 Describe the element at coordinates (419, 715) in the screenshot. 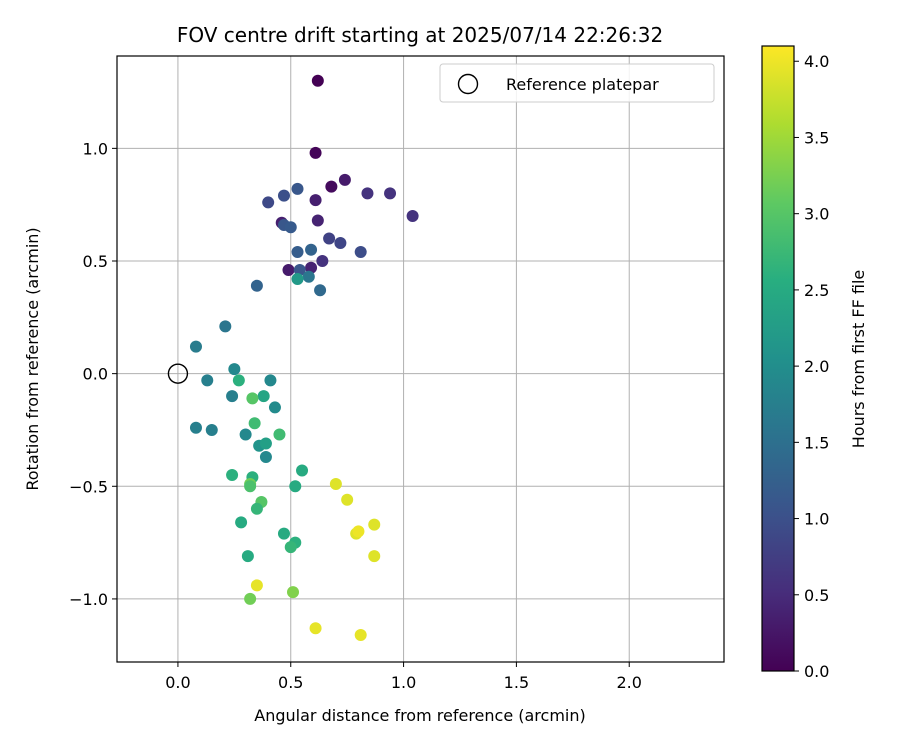

I see `x-axis-label: Angular distance from reference (arcmin)` at that location.